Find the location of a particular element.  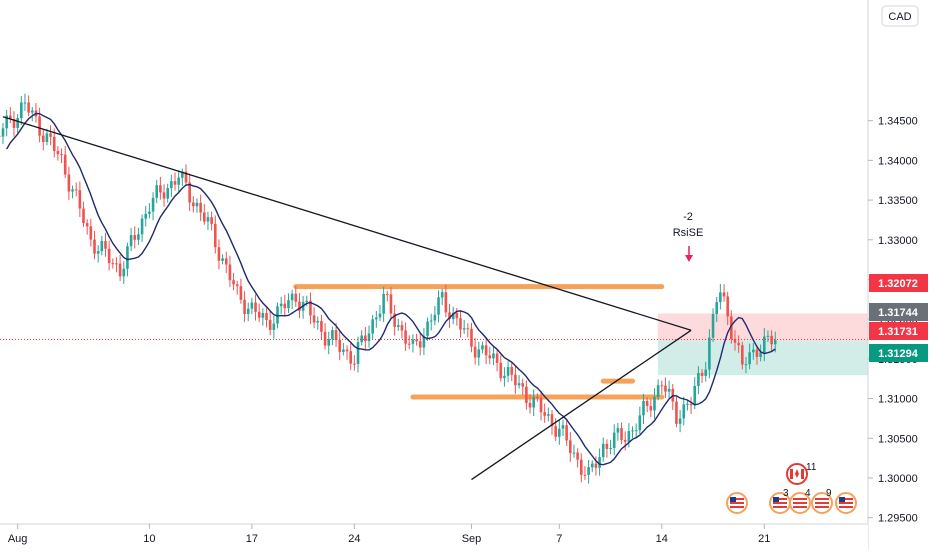

price-tag-label: 1.32072 is located at coordinates (898, 284).